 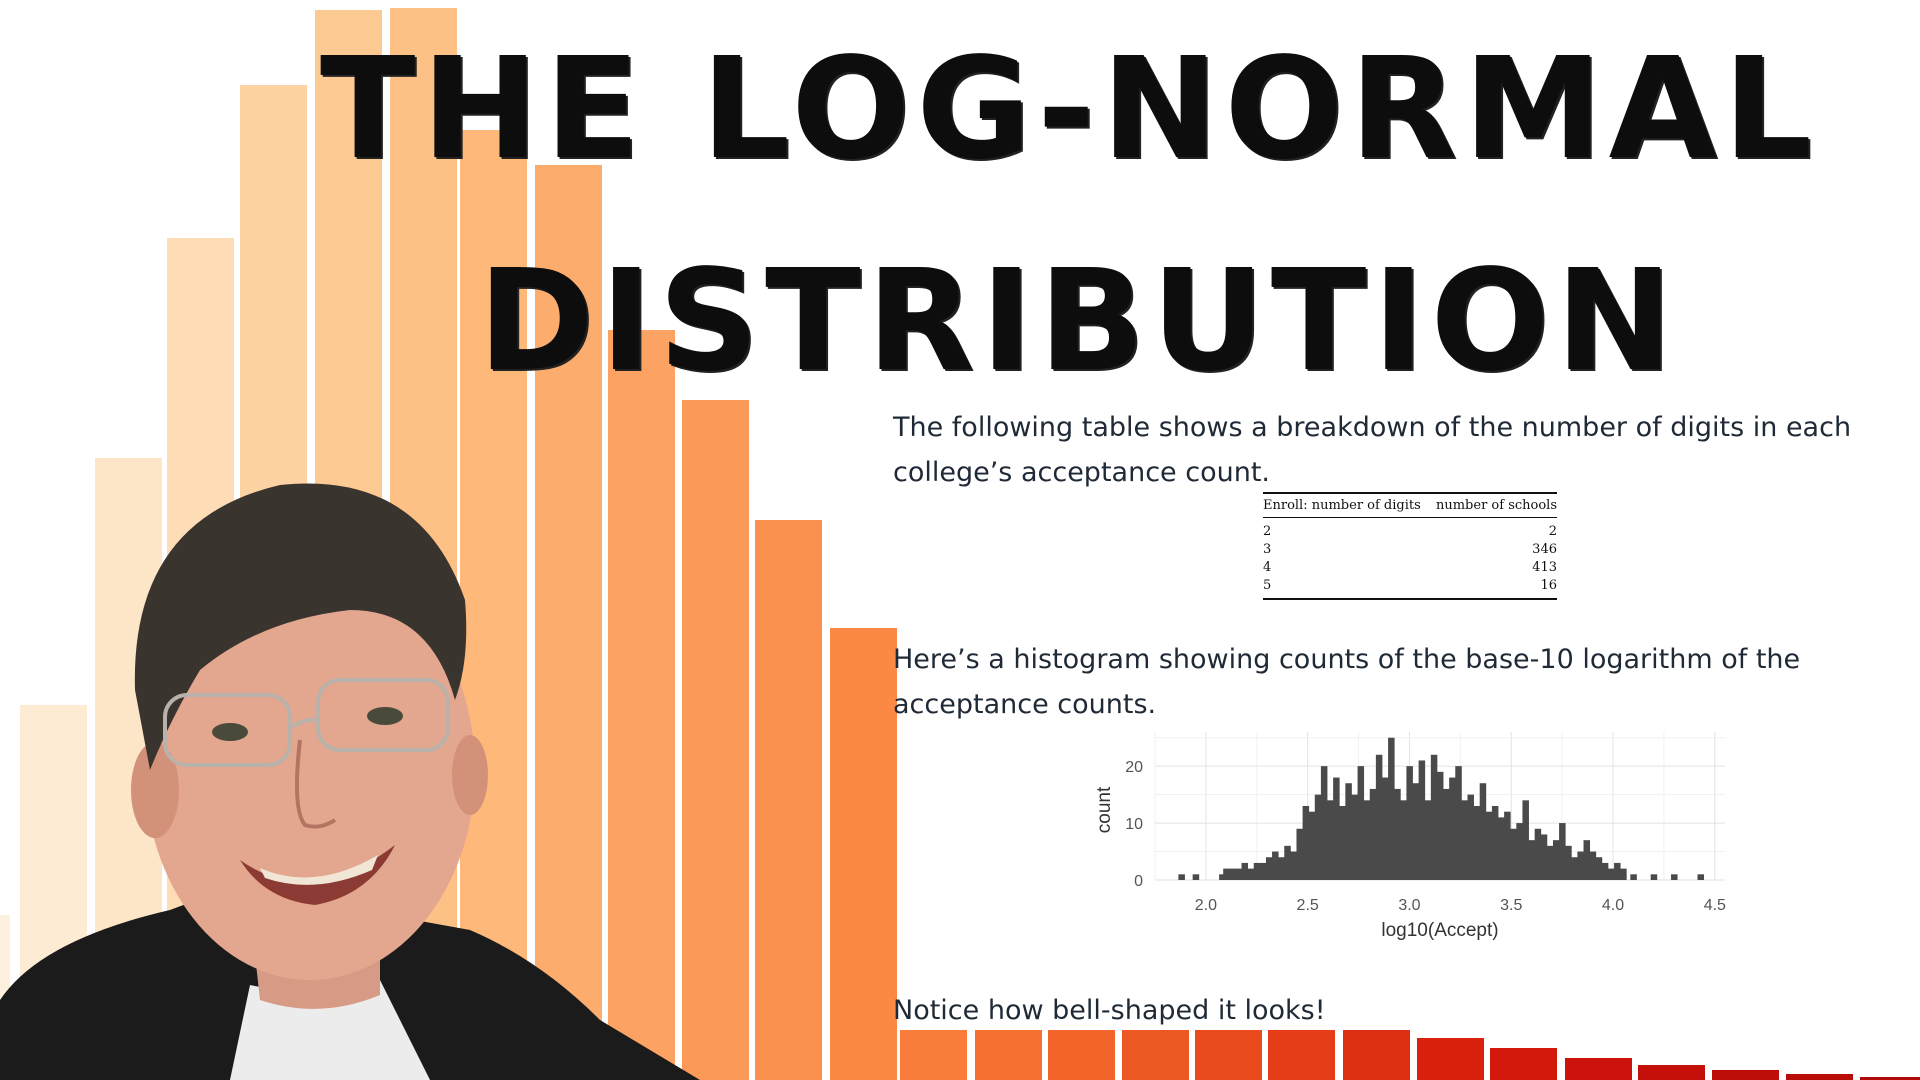 I want to click on table-cell: 4, so click(x=1267, y=567).